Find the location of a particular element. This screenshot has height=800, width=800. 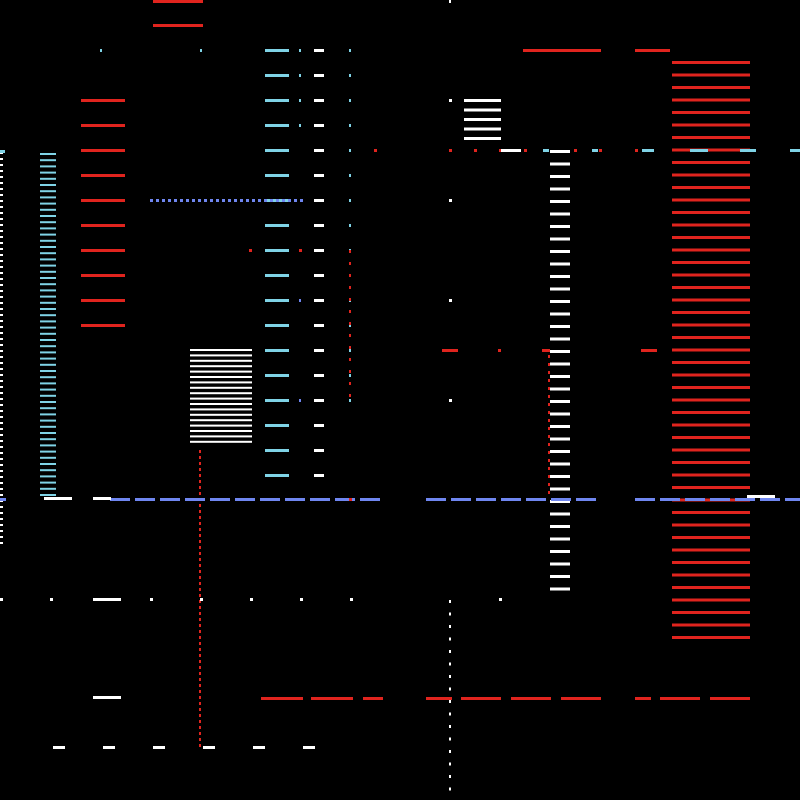

top-red-marks is located at coordinates (411, 26).